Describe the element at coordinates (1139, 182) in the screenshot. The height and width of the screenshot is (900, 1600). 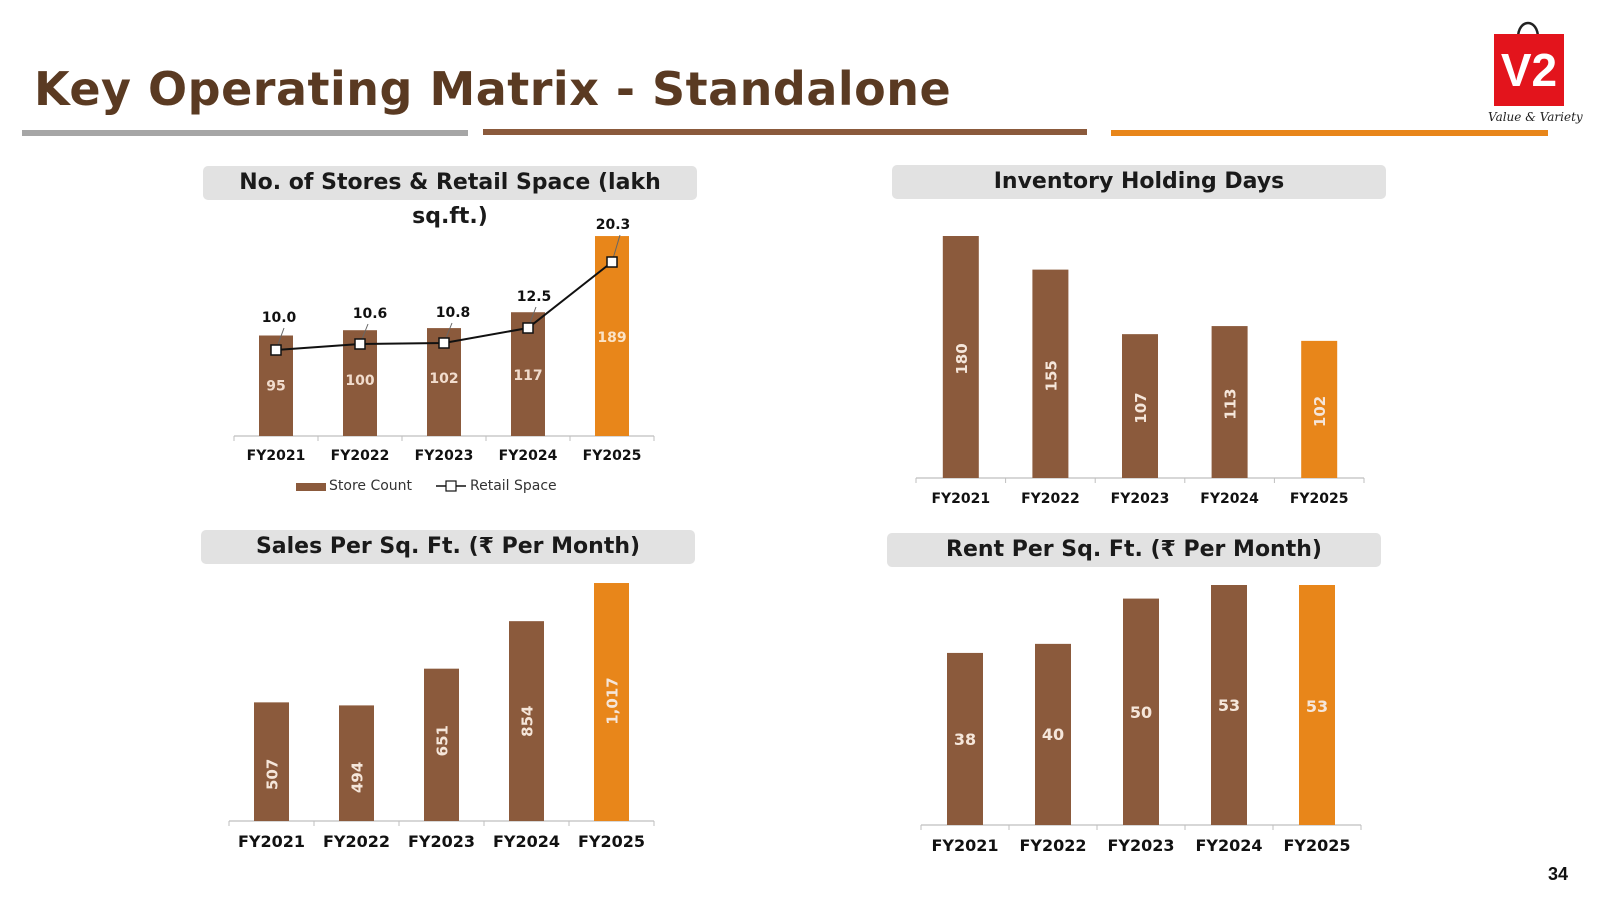
I see `inventory-chart-title: Inventory Holding Days` at that location.